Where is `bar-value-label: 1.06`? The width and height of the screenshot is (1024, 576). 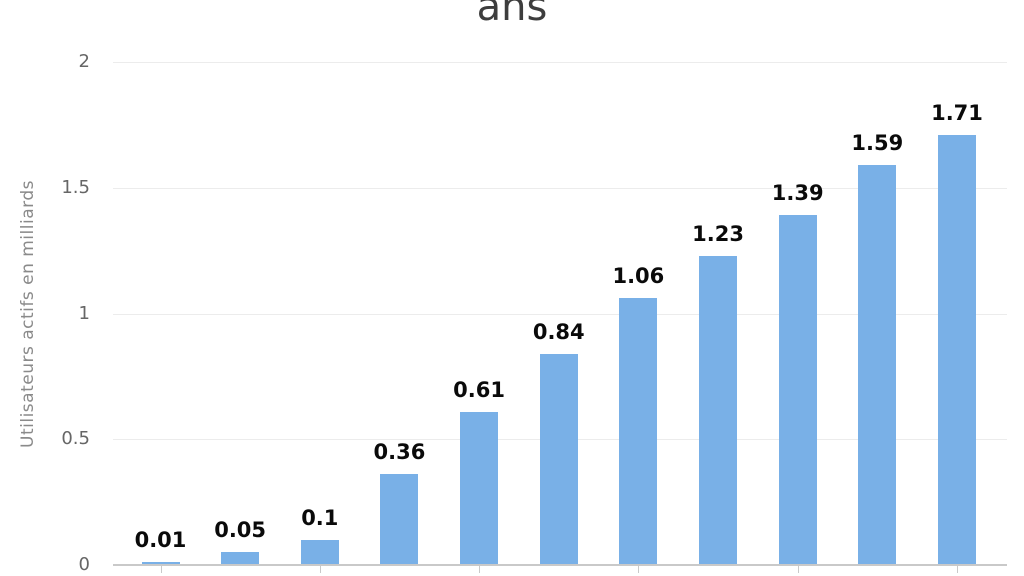 bar-value-label: 1.06 is located at coordinates (638, 276).